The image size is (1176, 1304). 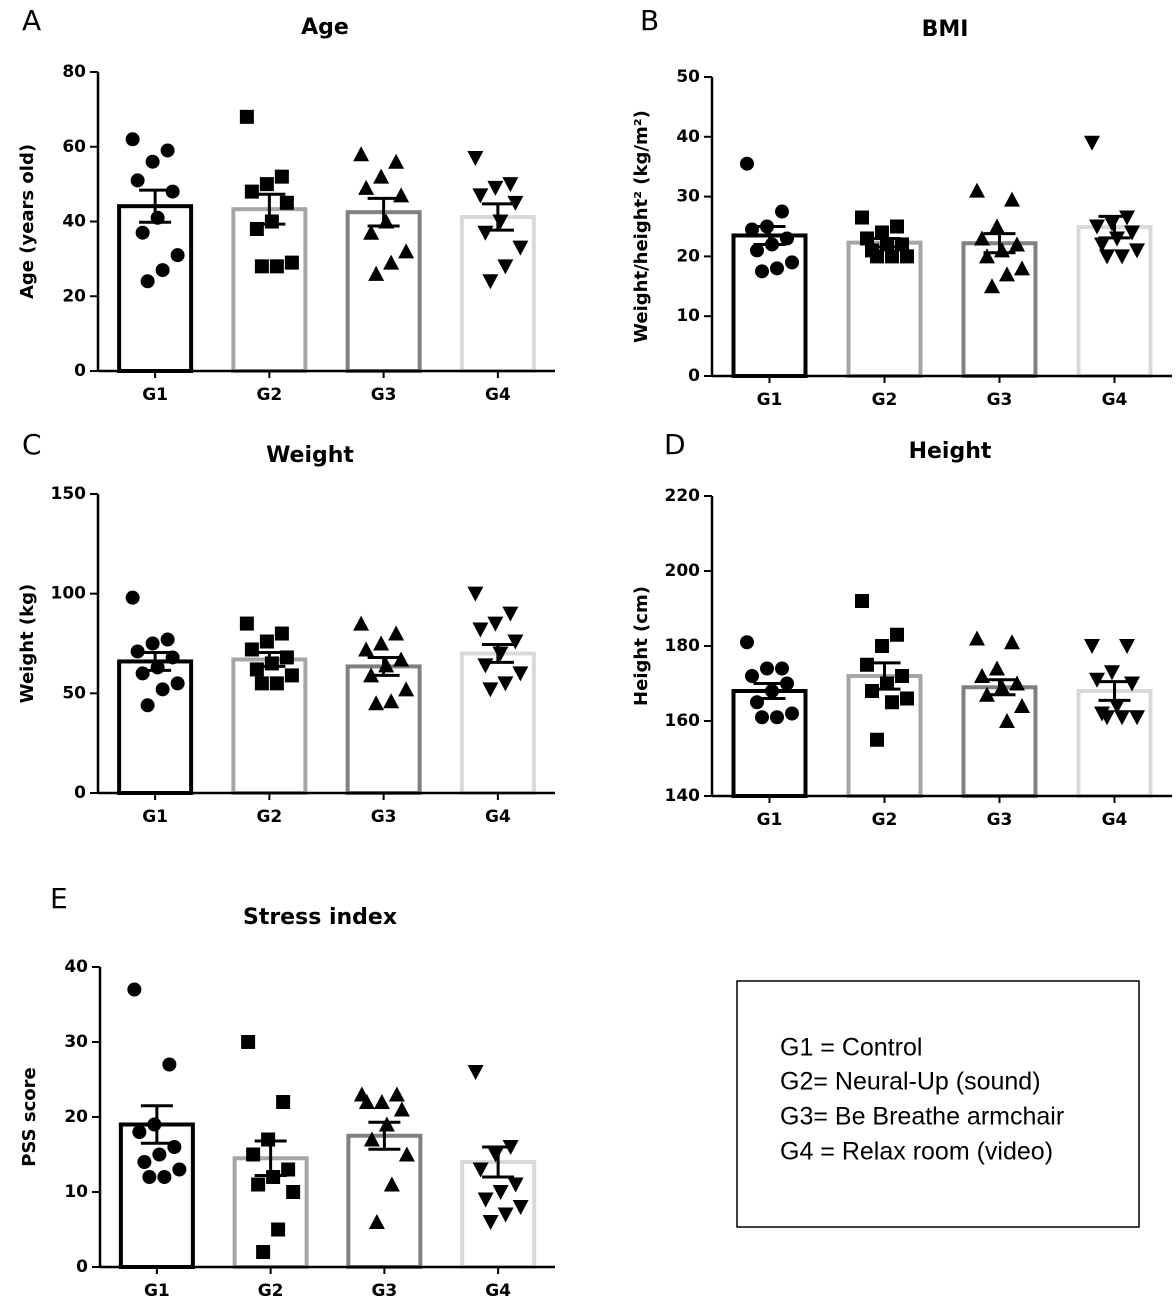 What do you see at coordinates (29, 1116) in the screenshot?
I see `y-axis-label: PSS score` at bounding box center [29, 1116].